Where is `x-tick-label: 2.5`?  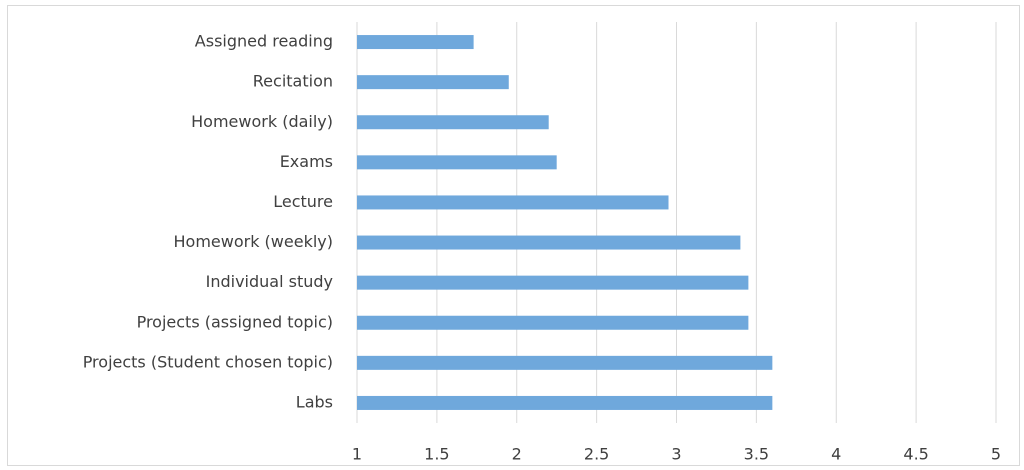 x-tick-label: 2.5 is located at coordinates (596, 454).